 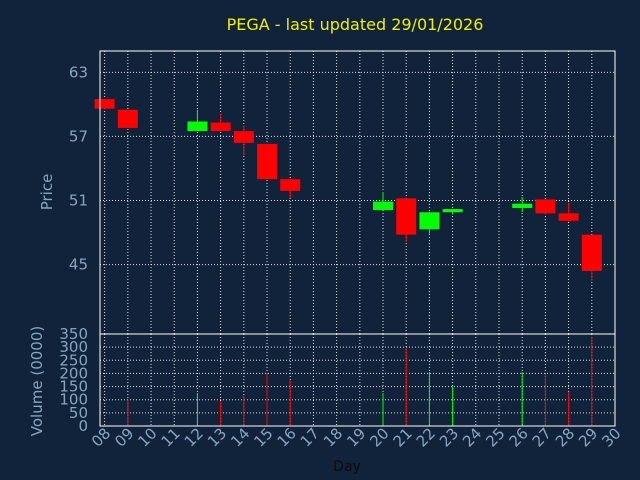 I want to click on volume-tick-label: 0, so click(x=83, y=426).